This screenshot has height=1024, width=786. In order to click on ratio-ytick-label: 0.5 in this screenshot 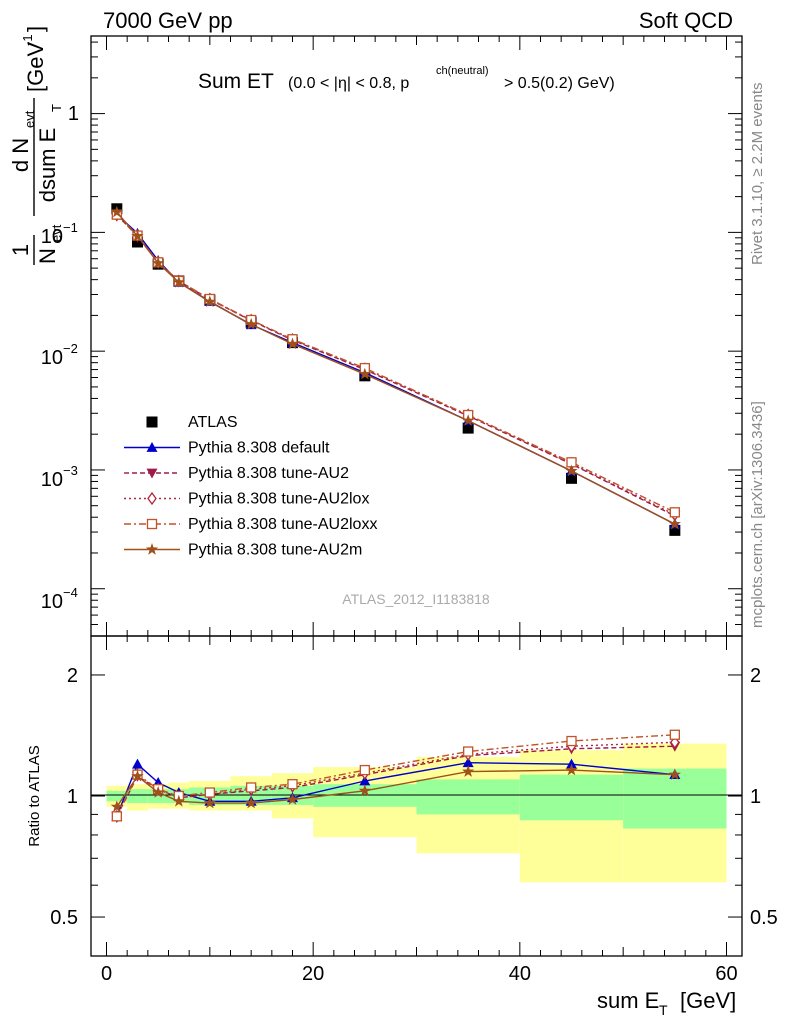, I will do `click(64, 918)`.